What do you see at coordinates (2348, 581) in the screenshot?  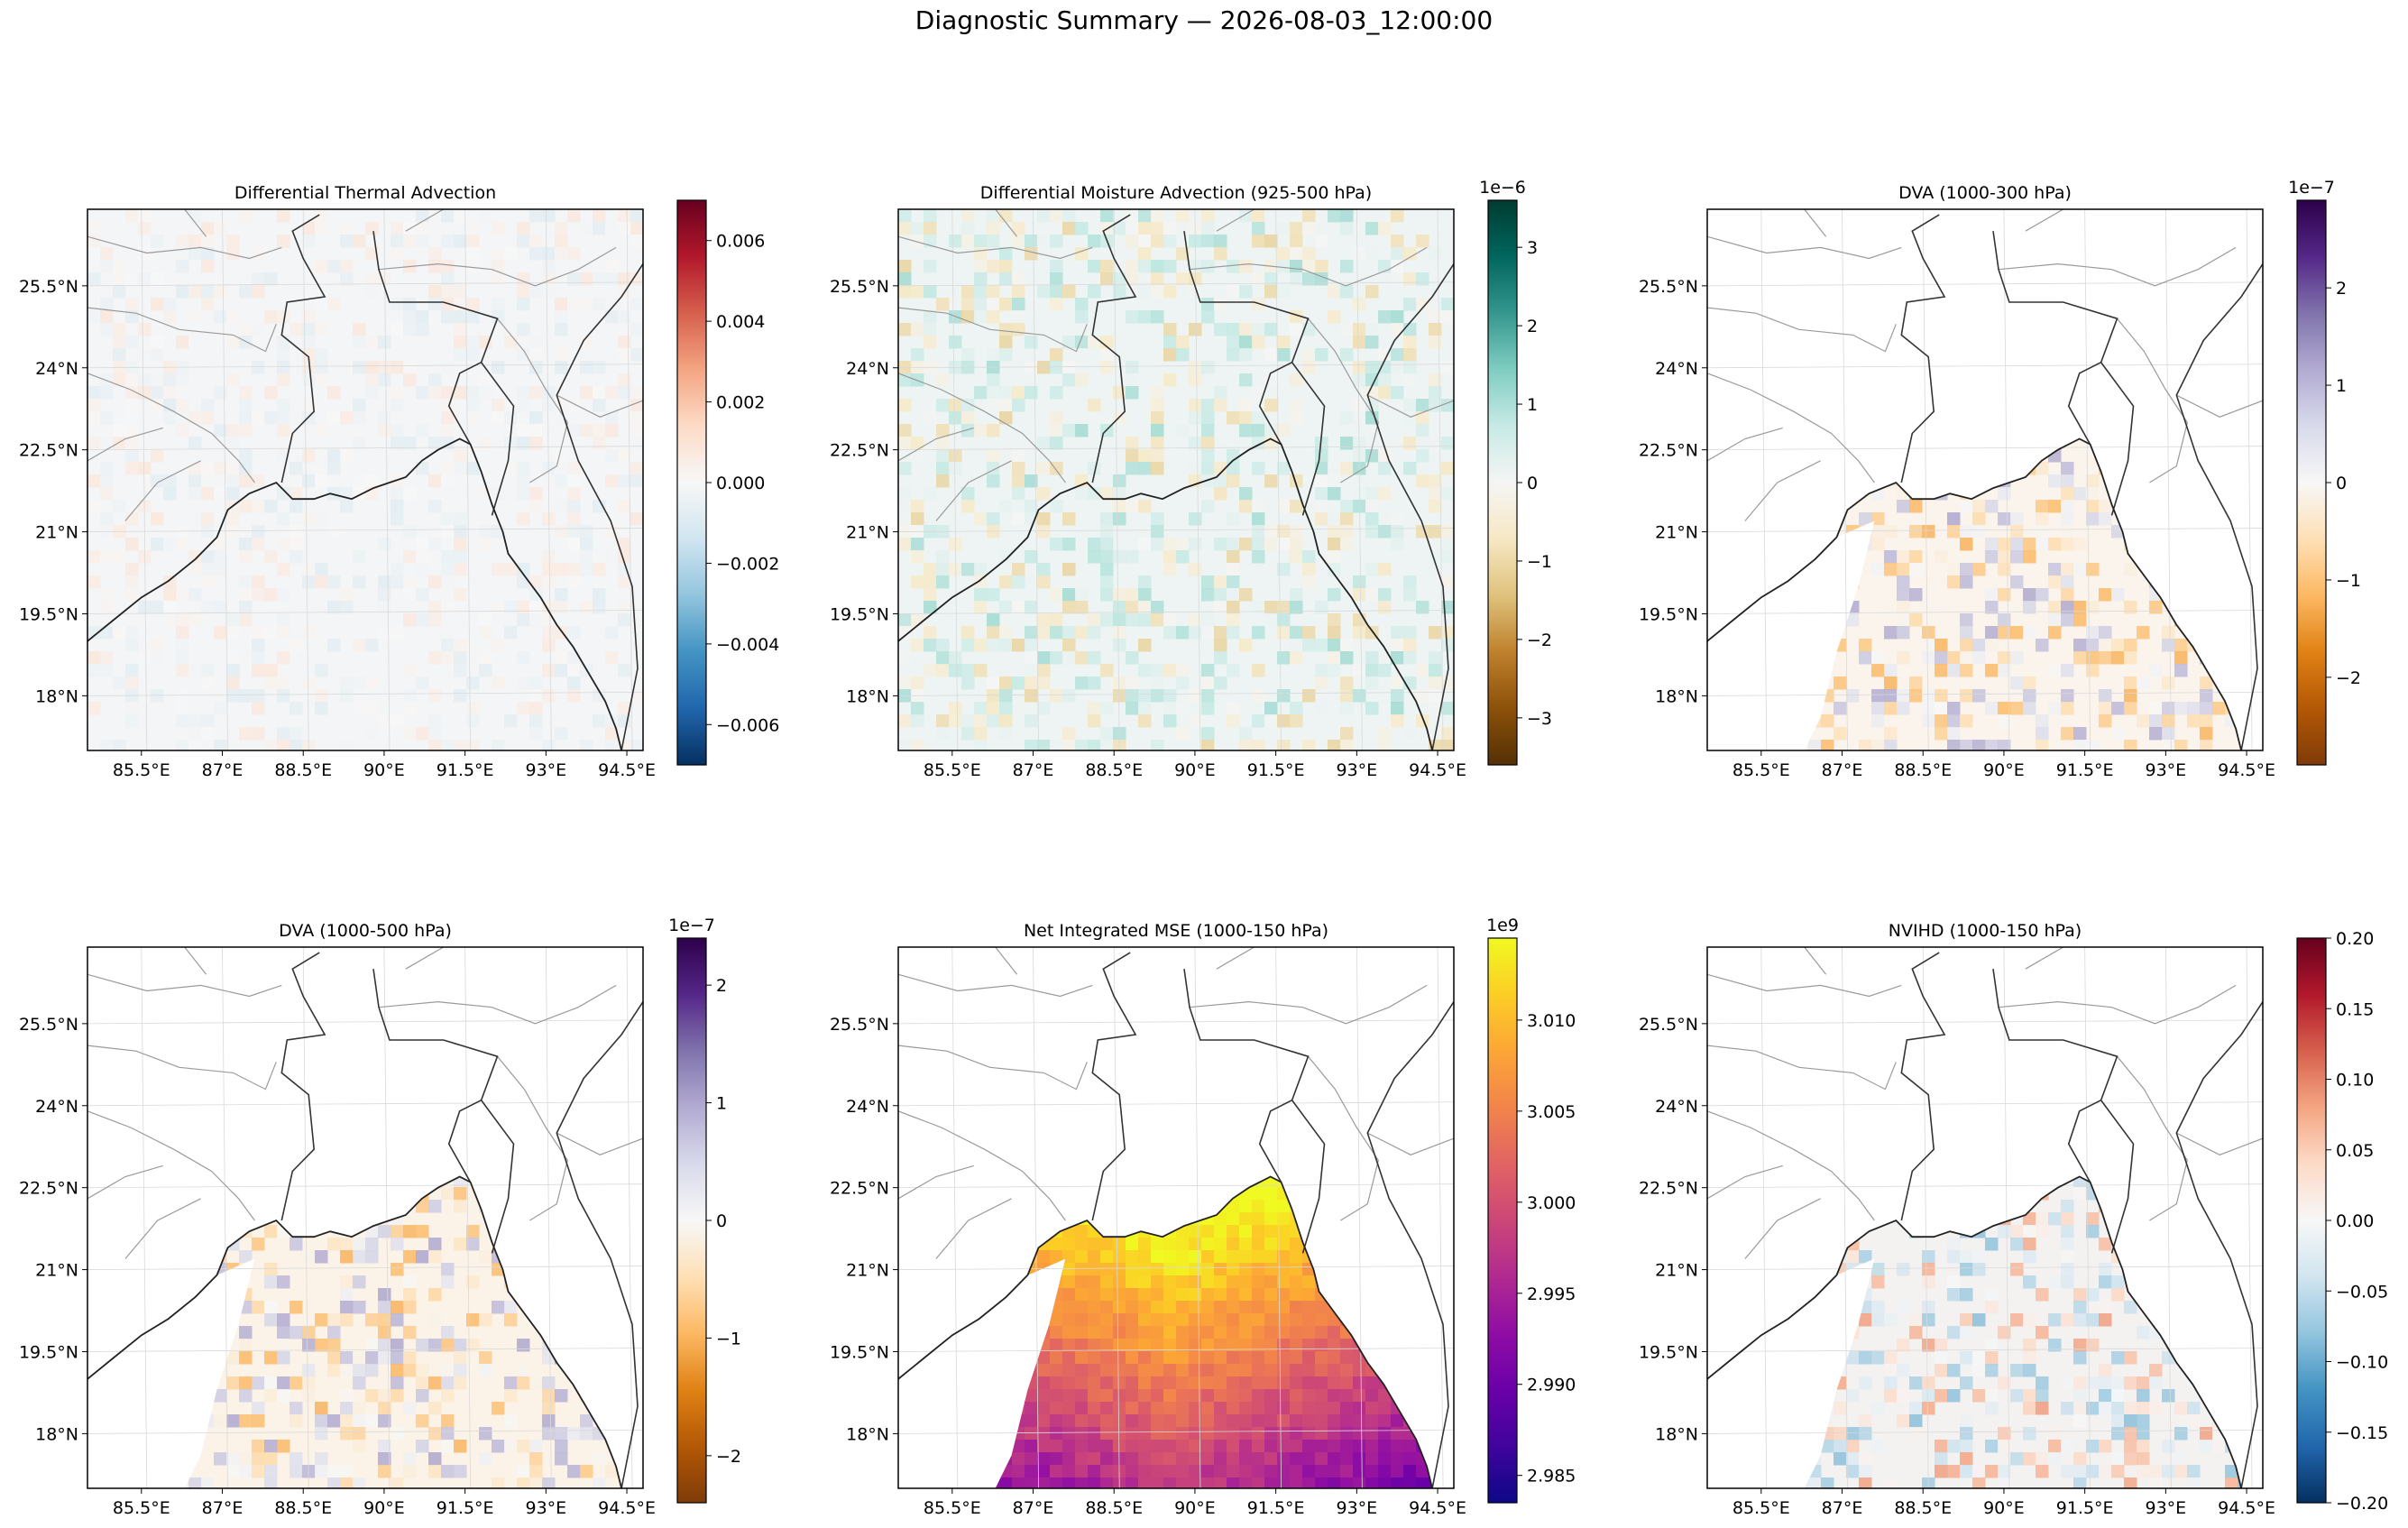 I see `colorbar-tick-label: −1` at bounding box center [2348, 581].